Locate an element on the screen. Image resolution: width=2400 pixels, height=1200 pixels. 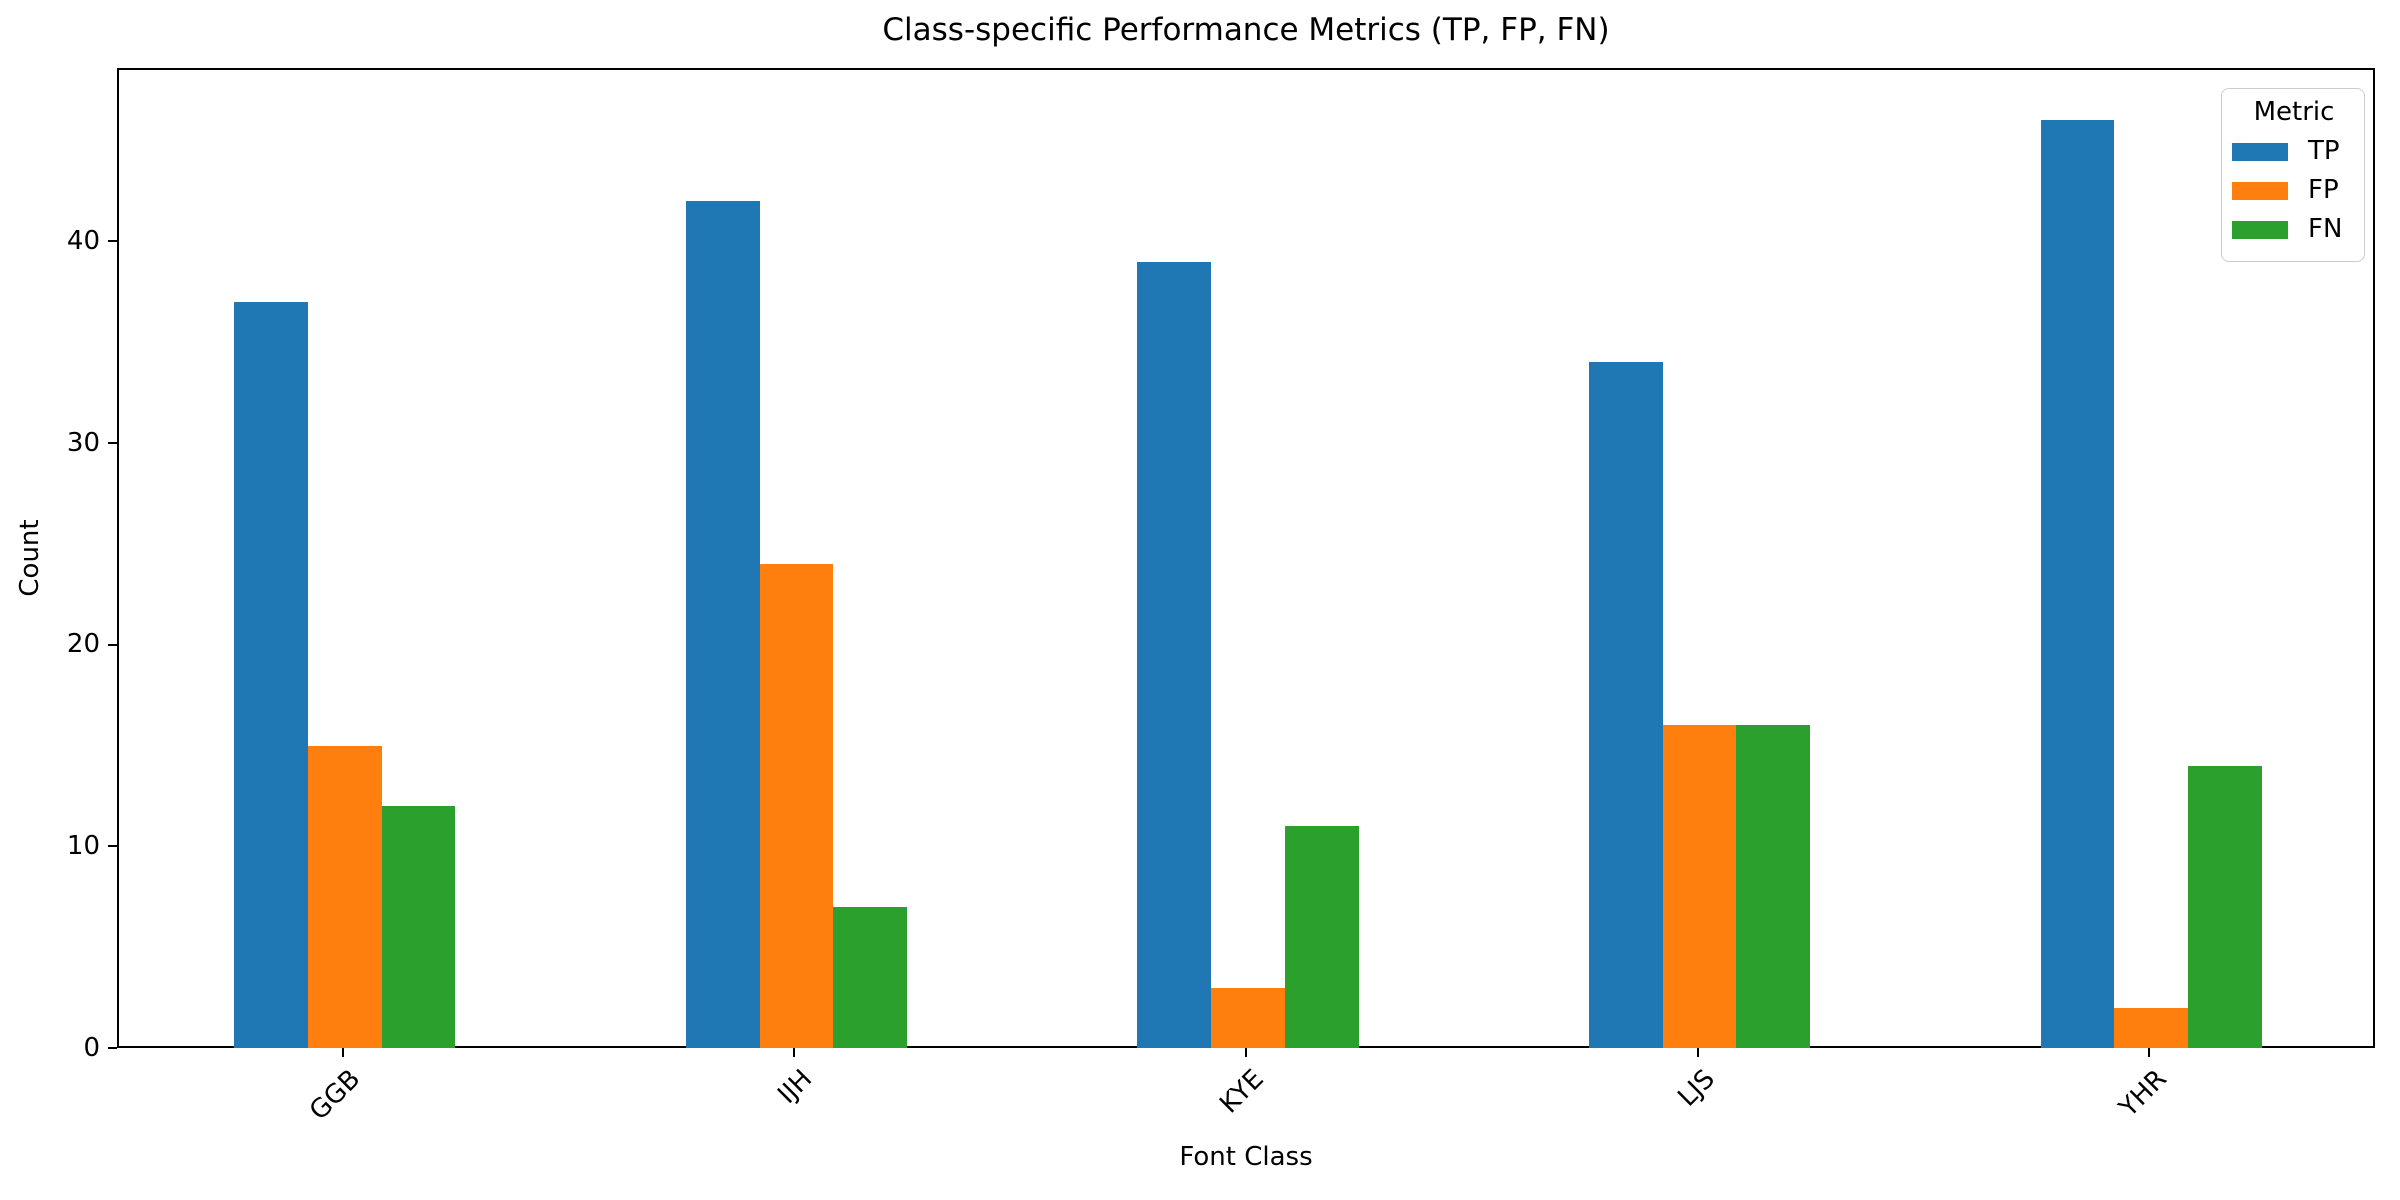
y-tick-label: 40 is located at coordinates (83, 240).